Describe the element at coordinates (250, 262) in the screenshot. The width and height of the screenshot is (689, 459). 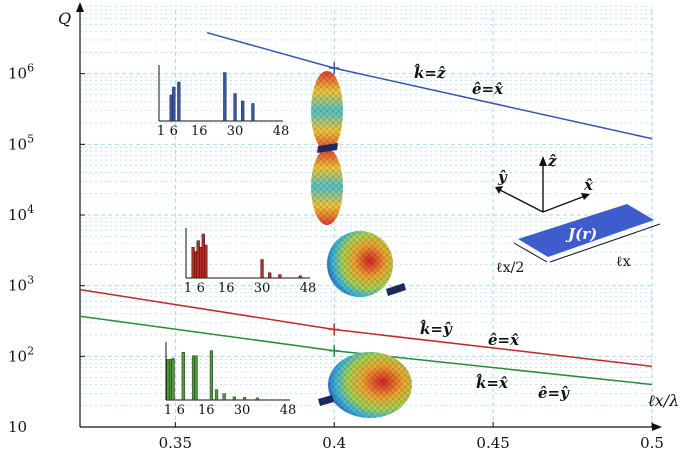
I see `spectrum-inset-red: 1 6 16 30 48` at that location.